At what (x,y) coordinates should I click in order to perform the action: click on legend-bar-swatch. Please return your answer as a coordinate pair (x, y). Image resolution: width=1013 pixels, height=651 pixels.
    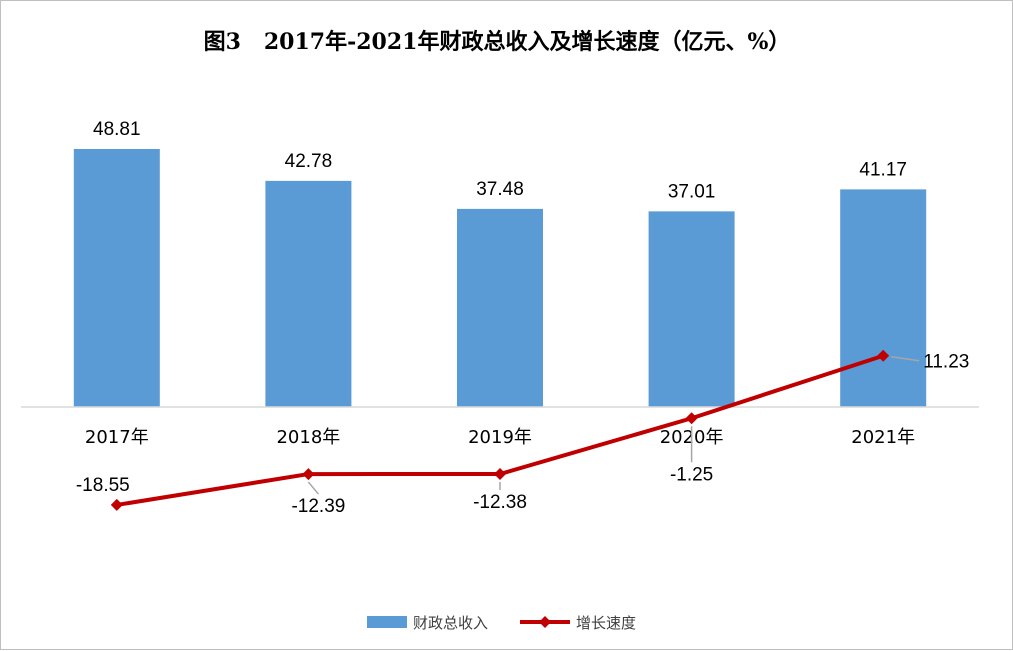
    Looking at the image, I should click on (387, 622).